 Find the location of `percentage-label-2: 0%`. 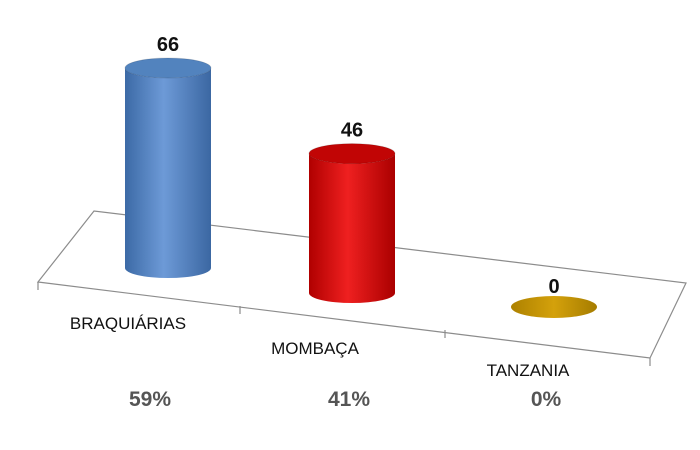

percentage-label-2: 0% is located at coordinates (546, 399).